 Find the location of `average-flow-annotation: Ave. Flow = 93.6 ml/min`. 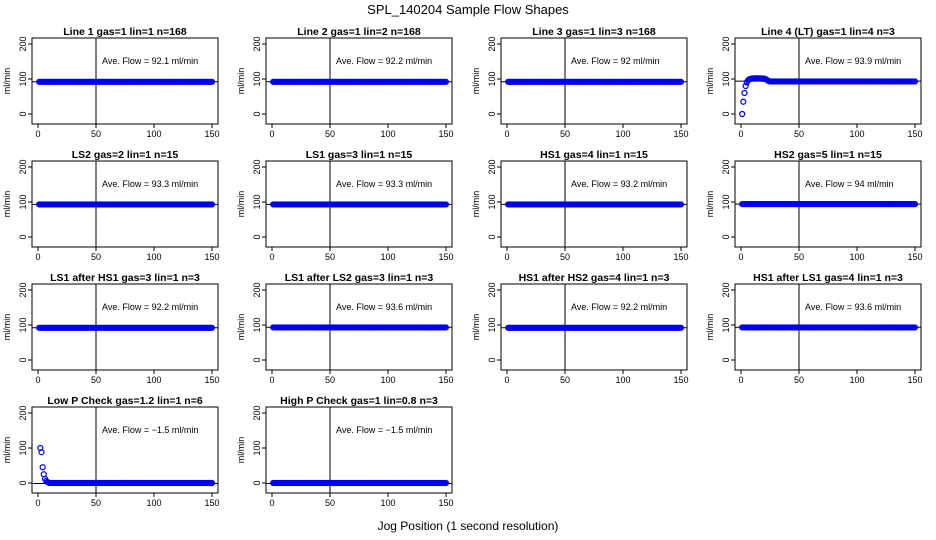

average-flow-annotation: Ave. Flow = 93.6 ml/min is located at coordinates (853, 307).